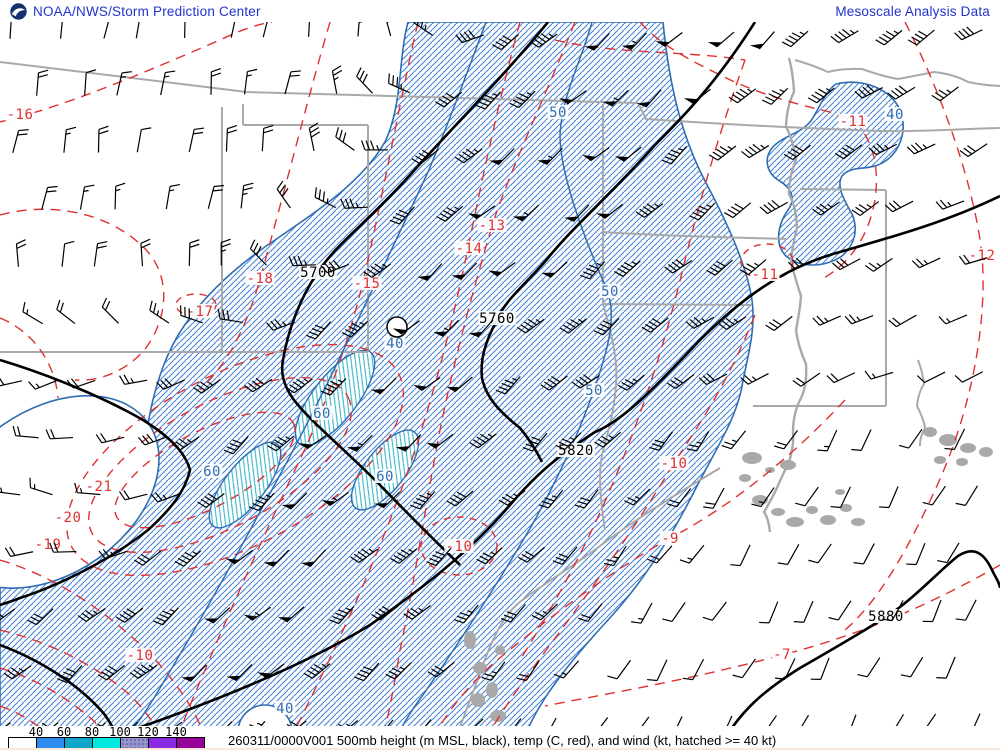 This screenshot has height=750, width=1000. Describe the element at coordinates (982, 256) in the screenshot. I see `contour-label: -12` at that location.